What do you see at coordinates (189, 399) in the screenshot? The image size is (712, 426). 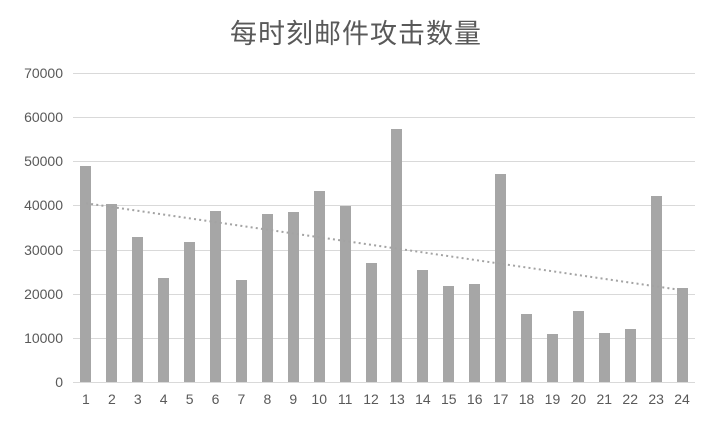 I see `x-tick-label: 5` at bounding box center [189, 399].